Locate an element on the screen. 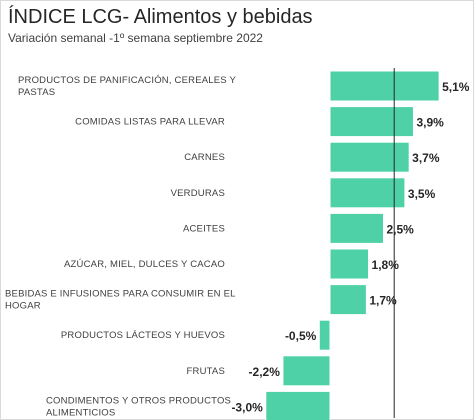 The height and width of the screenshot is (420, 474). value-label-0: 5,1% is located at coordinates (456, 87).